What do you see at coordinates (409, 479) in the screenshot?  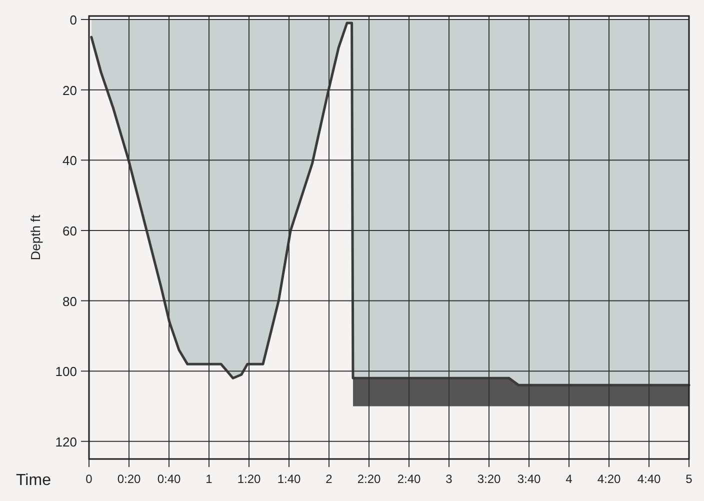 I see `x-tick-label: 2:40` at bounding box center [409, 479].